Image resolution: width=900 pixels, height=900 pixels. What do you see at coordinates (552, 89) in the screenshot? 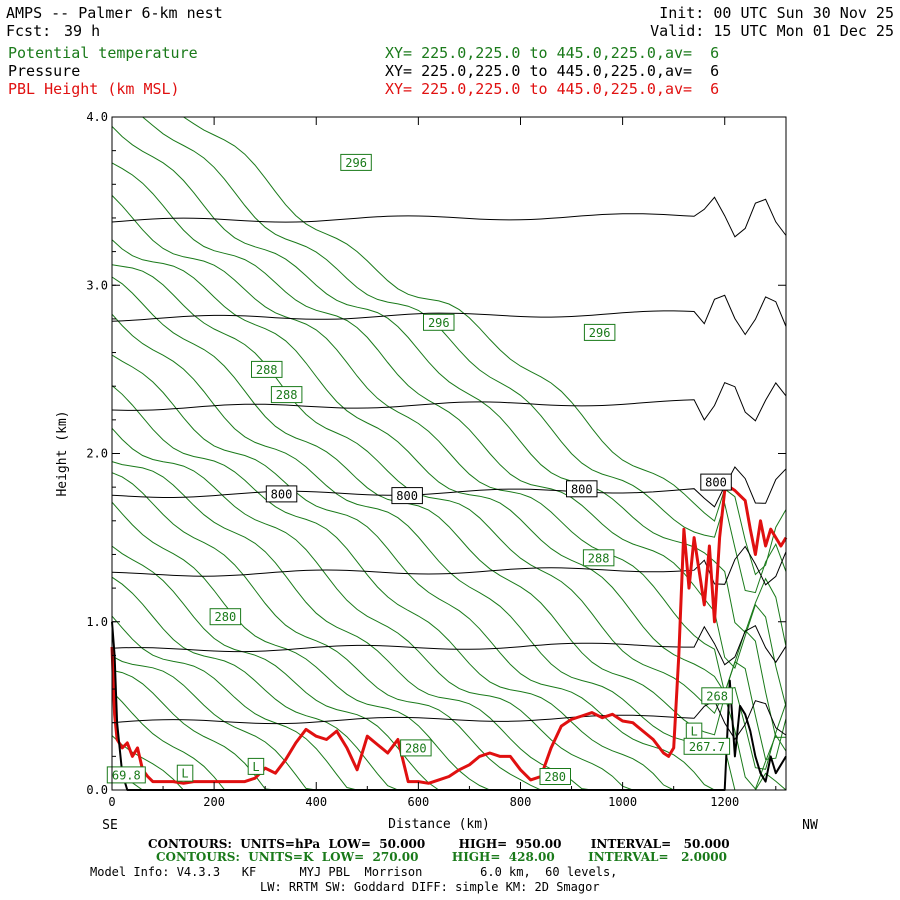
I see `legend-pbl-height-xy: XY= 225.0,225.0 to 445.0,225.0,av= 6` at bounding box center [552, 89].